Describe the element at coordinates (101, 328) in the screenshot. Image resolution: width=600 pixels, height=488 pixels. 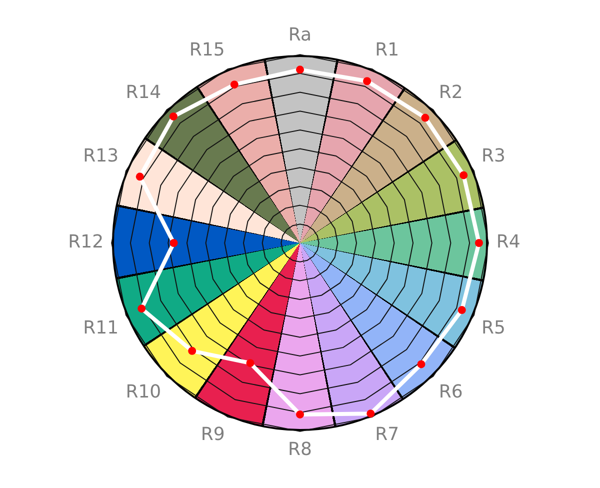
I see `spoke-label: R11` at that location.